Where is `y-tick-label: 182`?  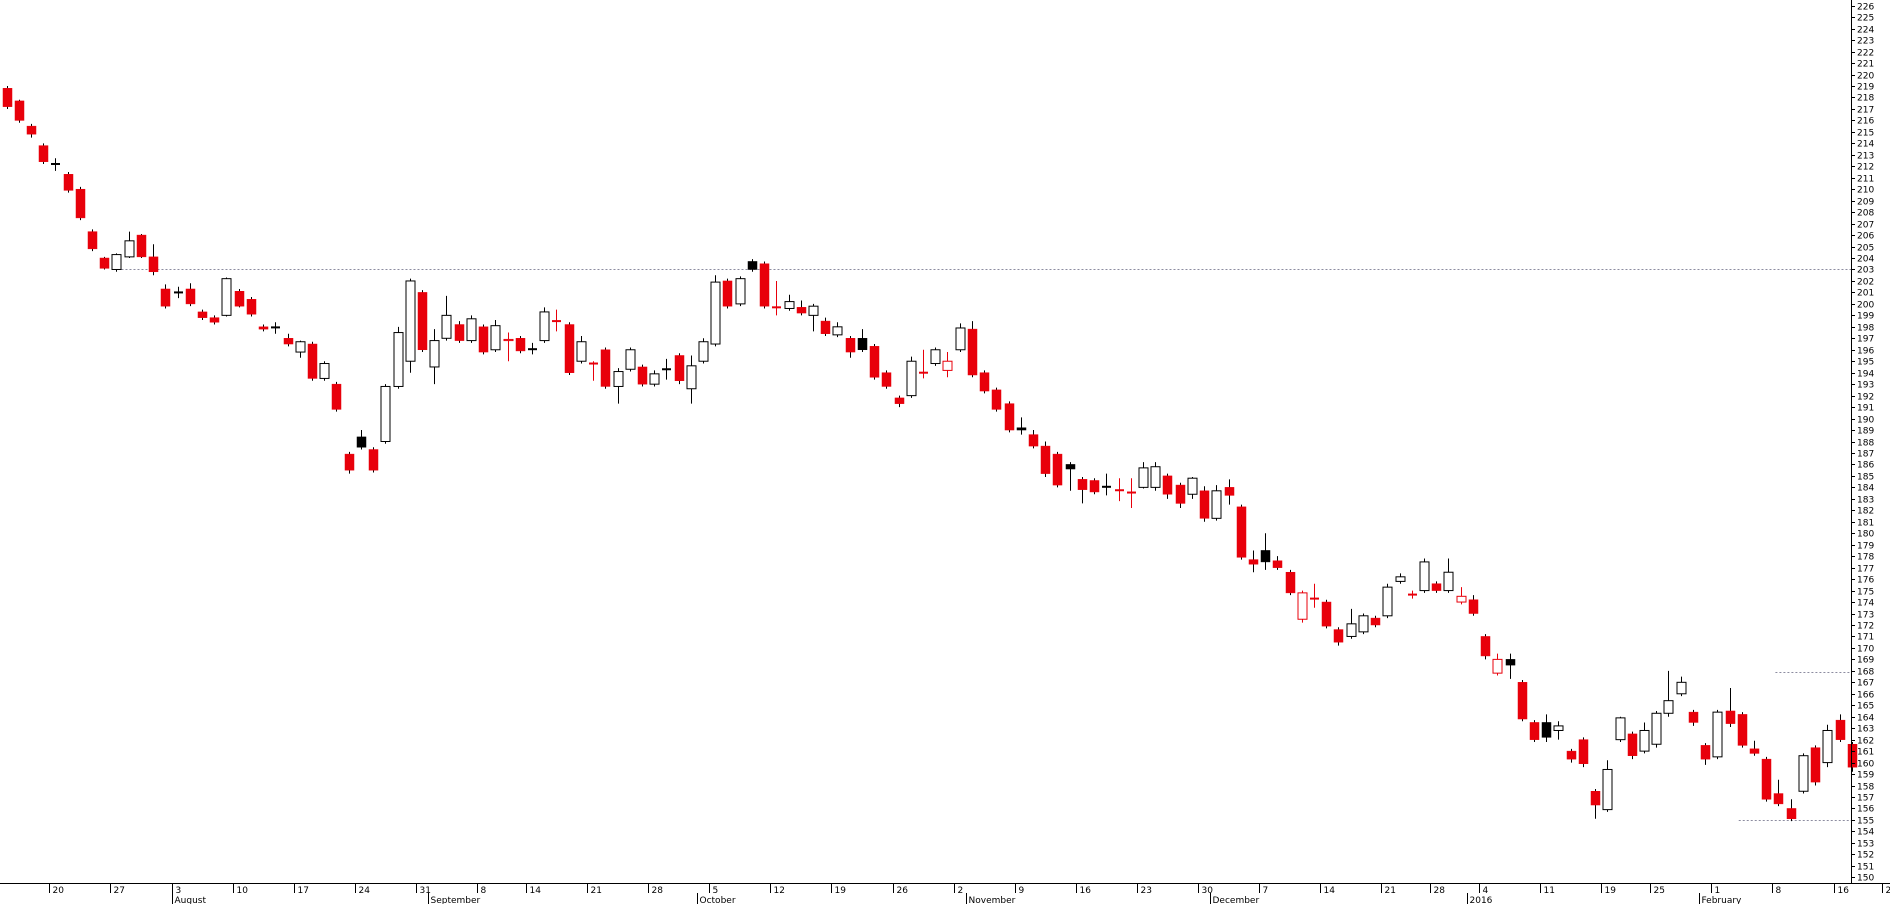
y-tick-label: 182 is located at coordinates (1865, 512).